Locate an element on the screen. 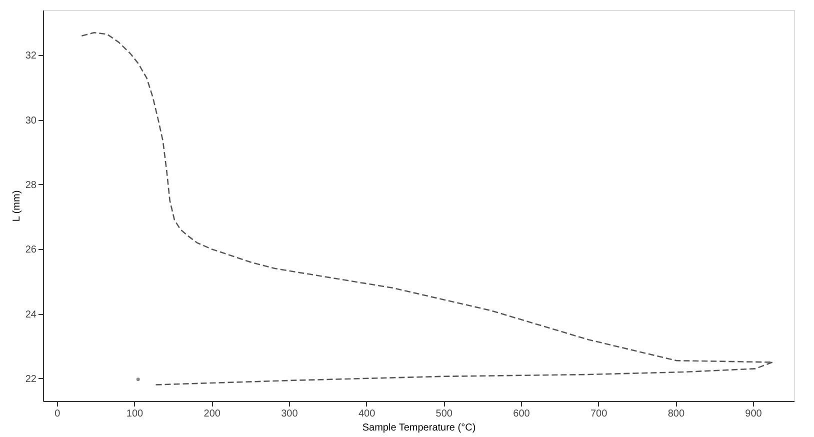 This screenshot has height=437, width=814. x-tick-label: 300 is located at coordinates (289, 414).